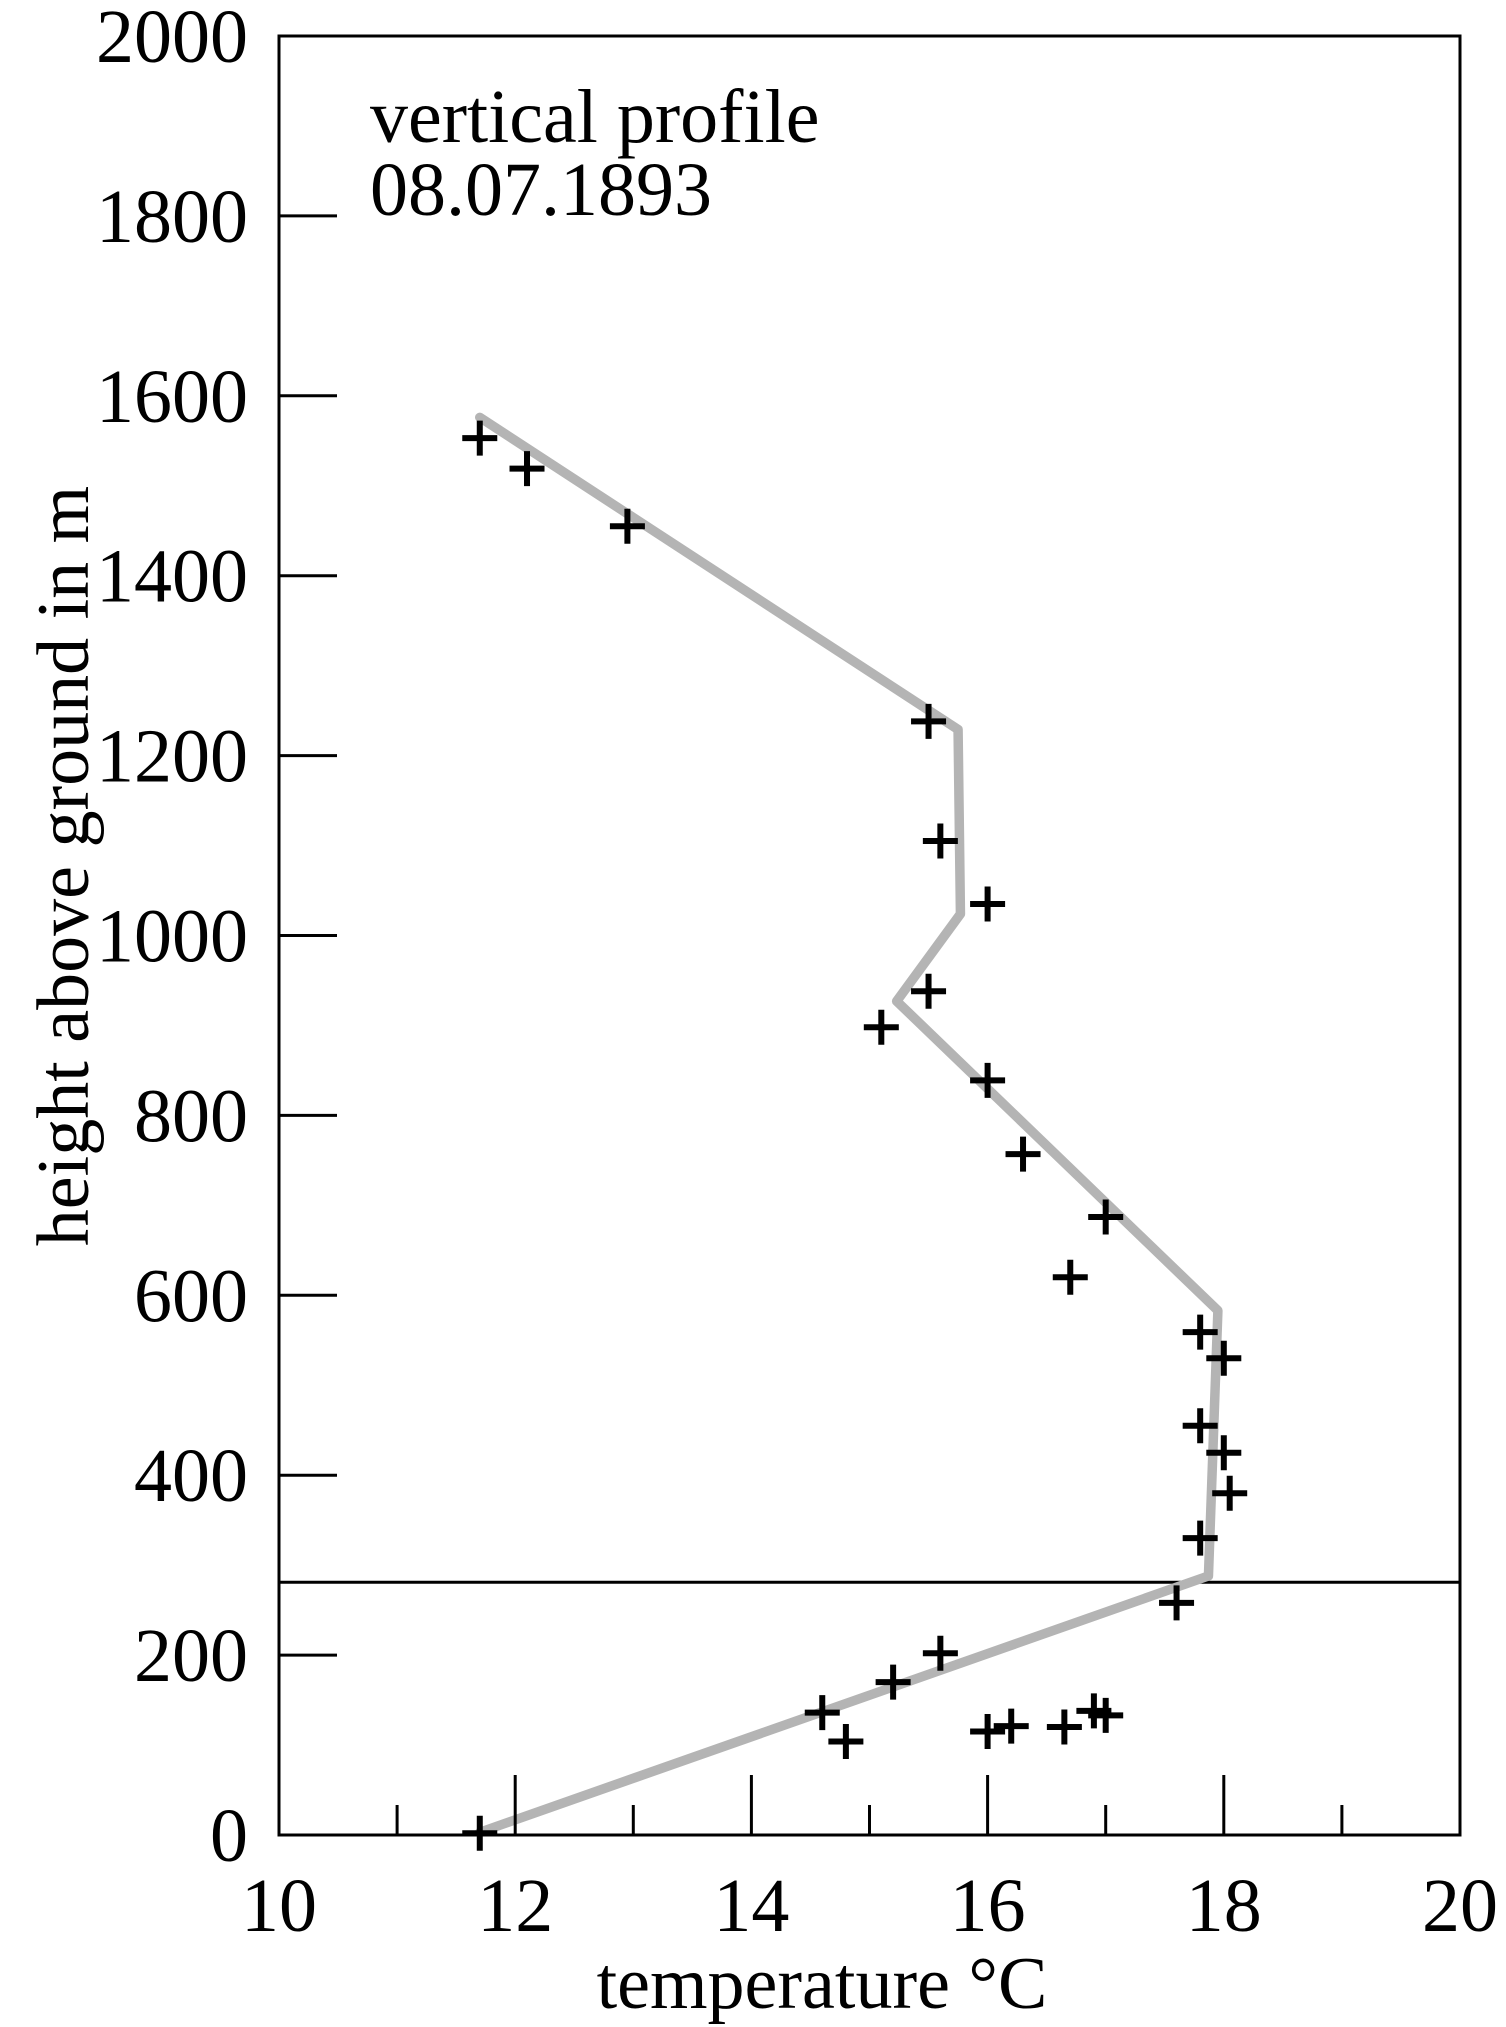 This screenshot has width=1506, height=2027. I want to click on y-tick-label: 2000, so click(172, 39).